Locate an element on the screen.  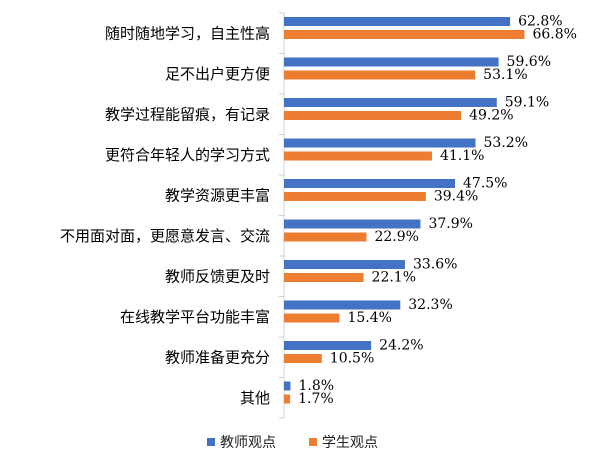
category-label: 不用面对面，更愿意发言、交流 is located at coordinates (165, 236).